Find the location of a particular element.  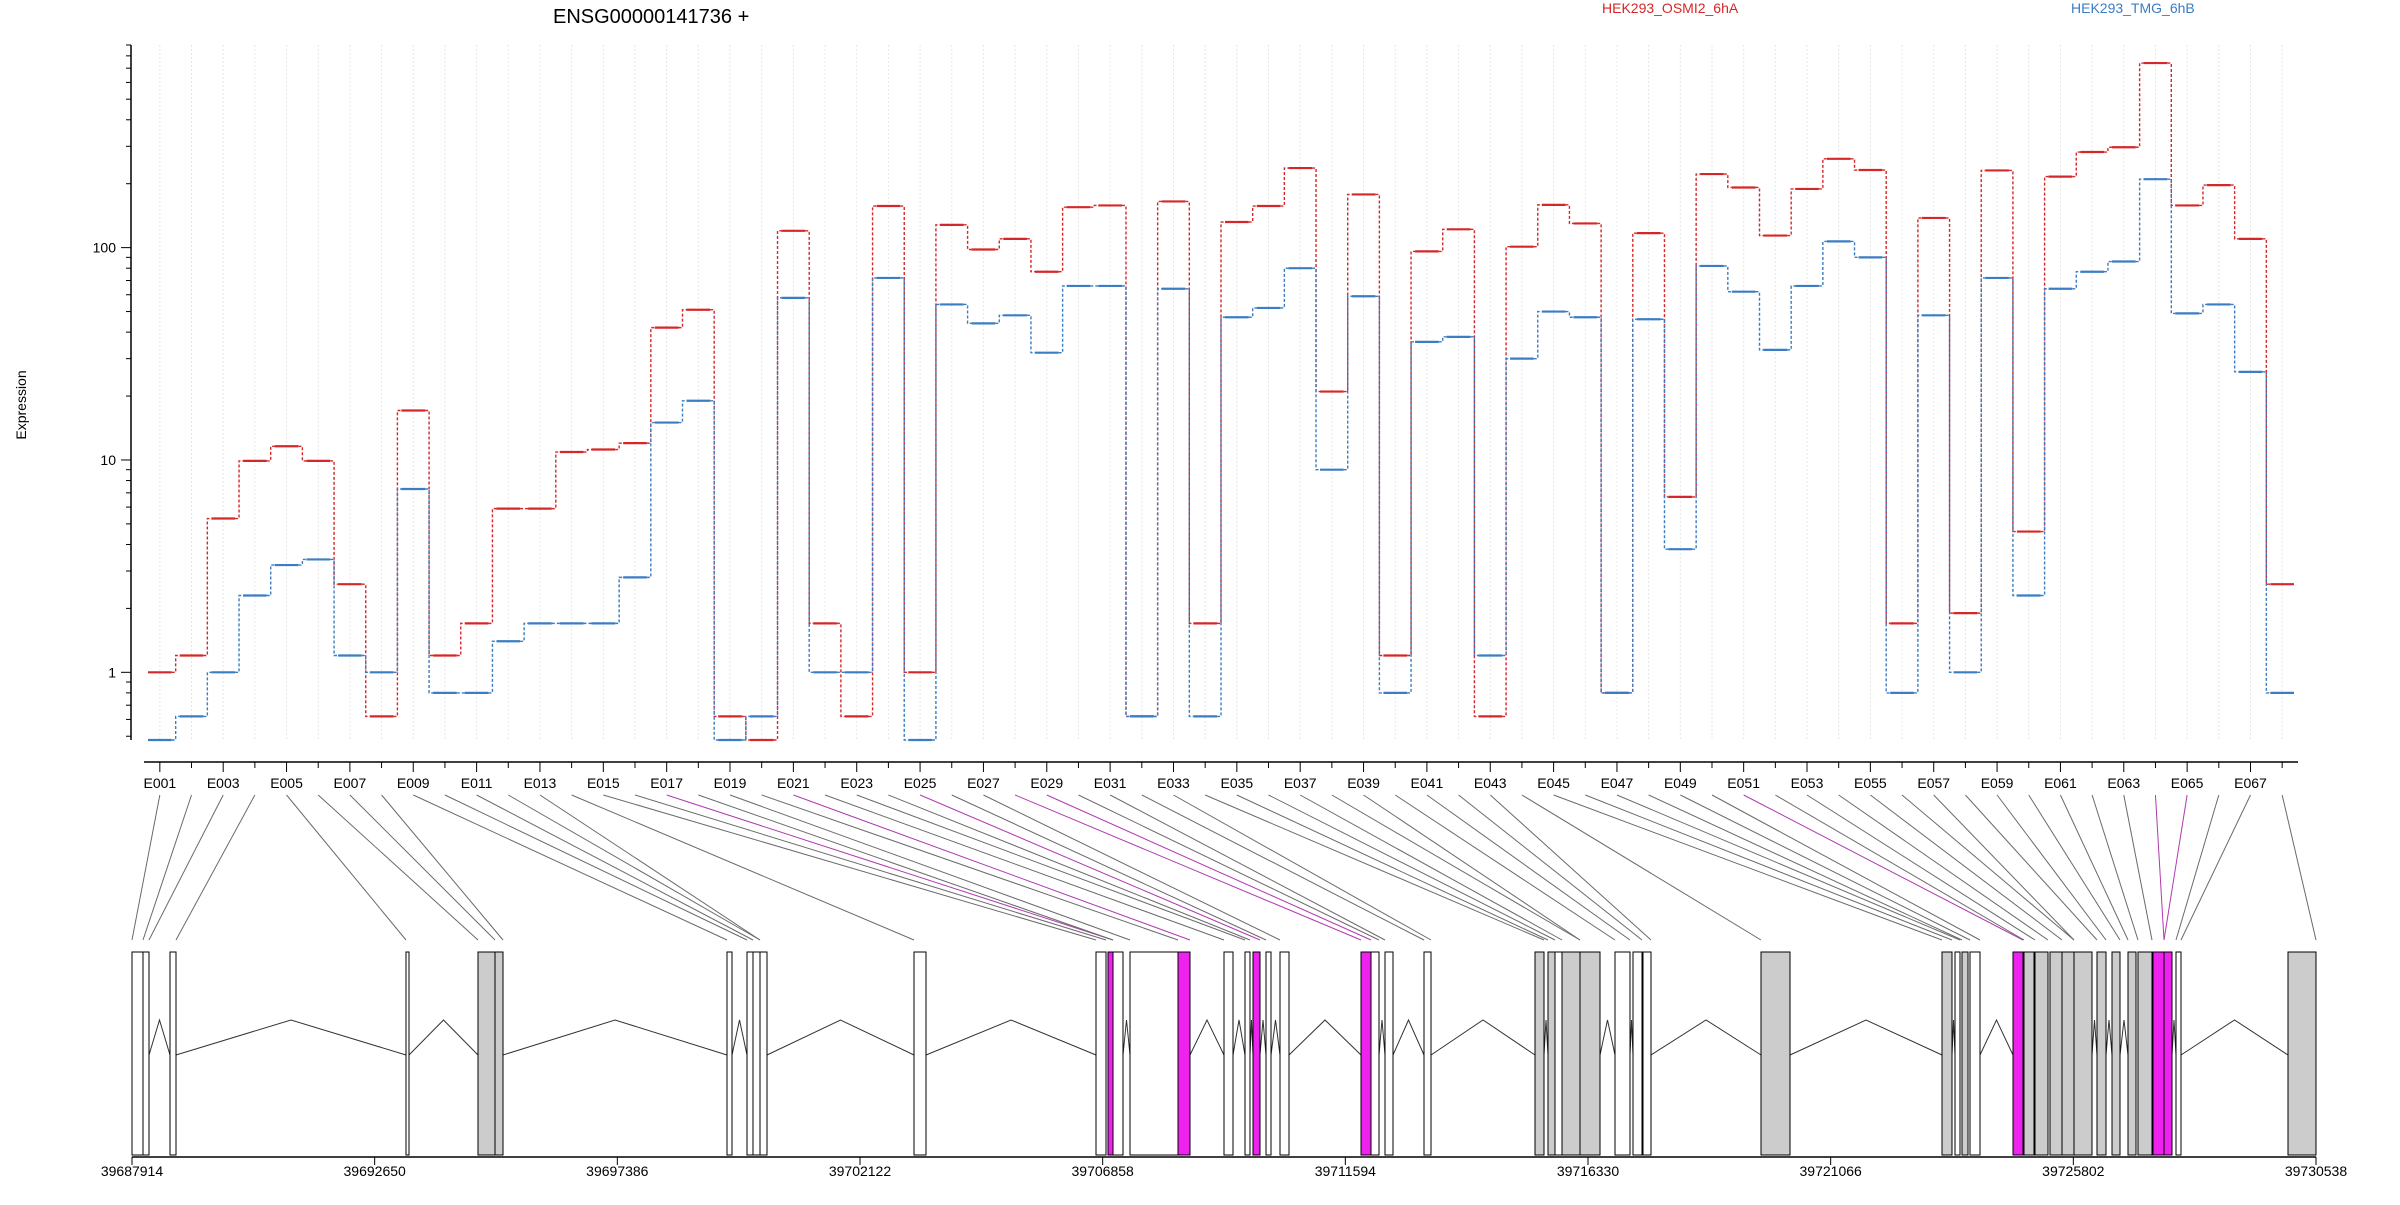

genomic-tick-label: 39721066 is located at coordinates (1831, 1171).